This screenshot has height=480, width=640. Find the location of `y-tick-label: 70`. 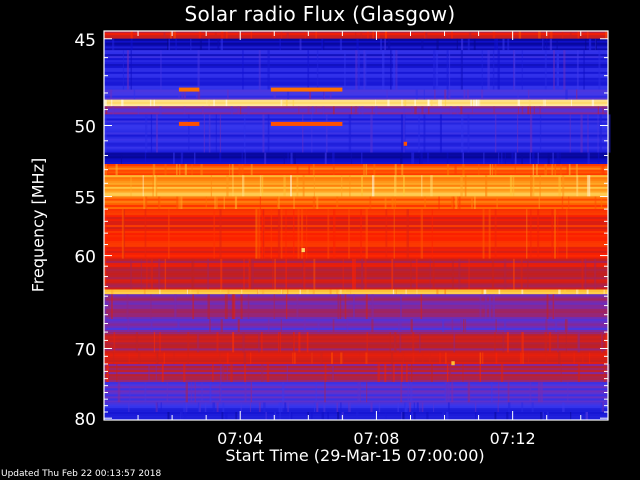

y-tick-label: 70 is located at coordinates (85, 350).